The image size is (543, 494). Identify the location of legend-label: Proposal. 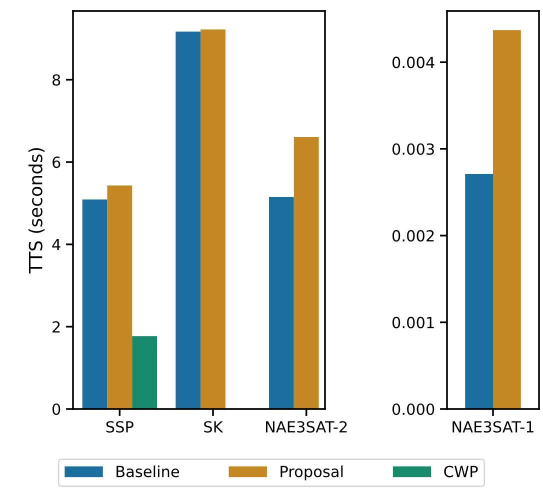
(311, 472).